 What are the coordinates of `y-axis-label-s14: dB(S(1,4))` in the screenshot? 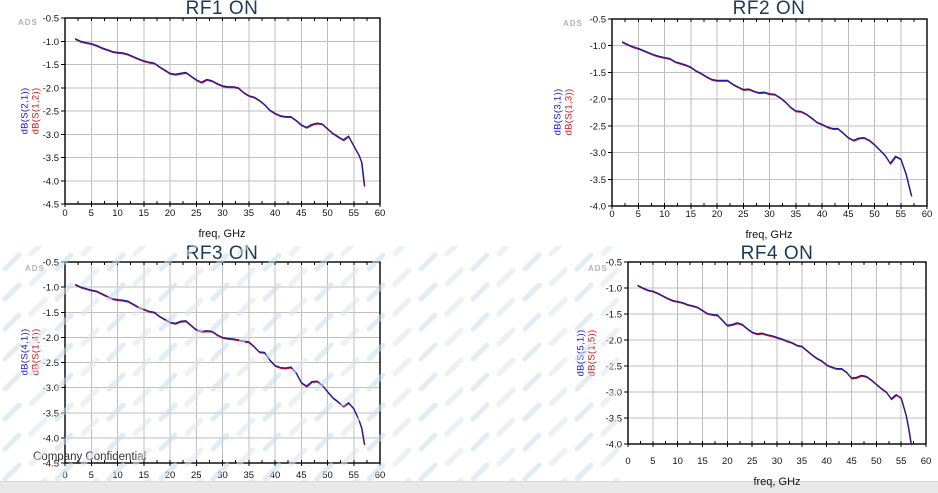 It's located at (36, 352).